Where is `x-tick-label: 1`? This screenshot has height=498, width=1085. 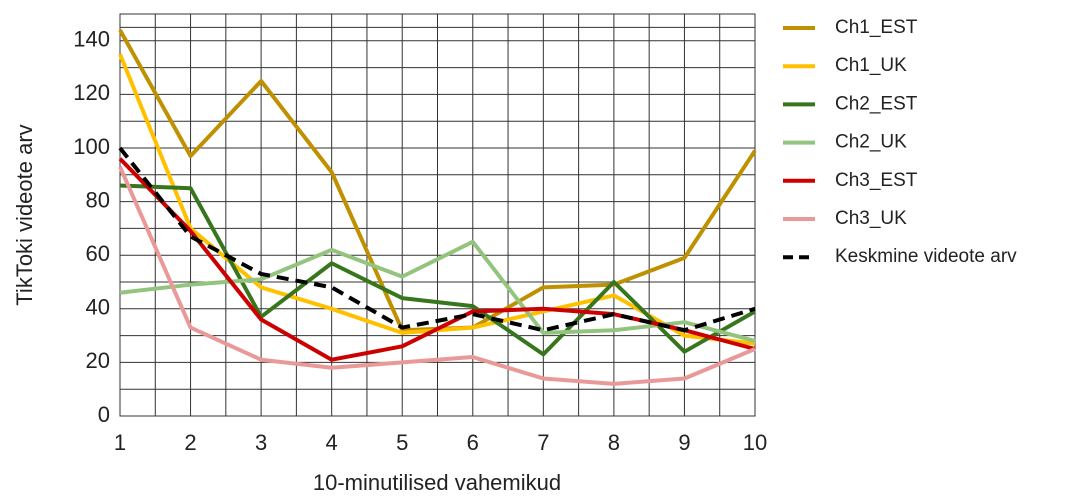
x-tick-label: 1 is located at coordinates (120, 442).